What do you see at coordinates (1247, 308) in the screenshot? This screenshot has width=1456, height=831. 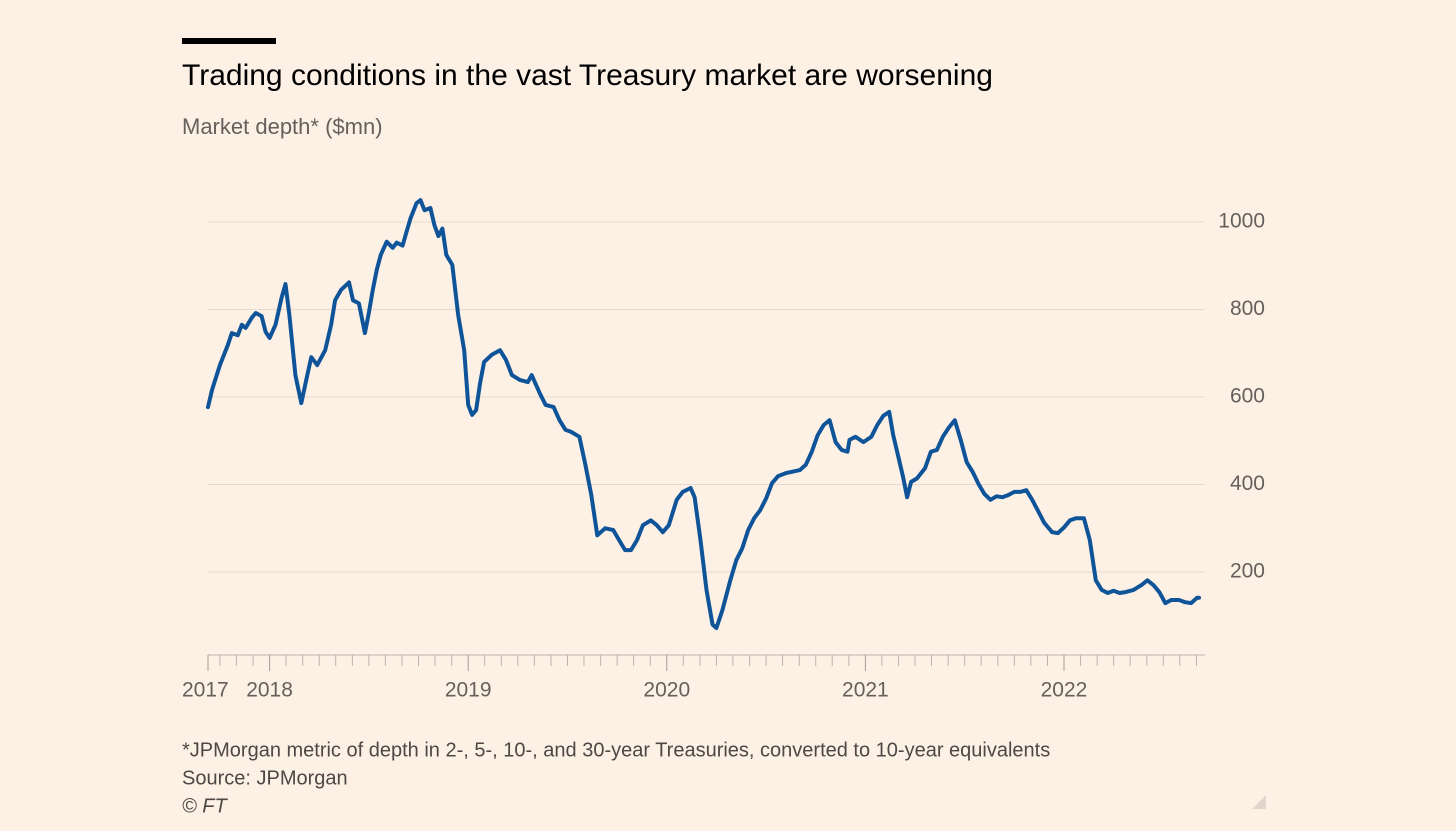 I see `y-tick-label: 800` at bounding box center [1247, 308].